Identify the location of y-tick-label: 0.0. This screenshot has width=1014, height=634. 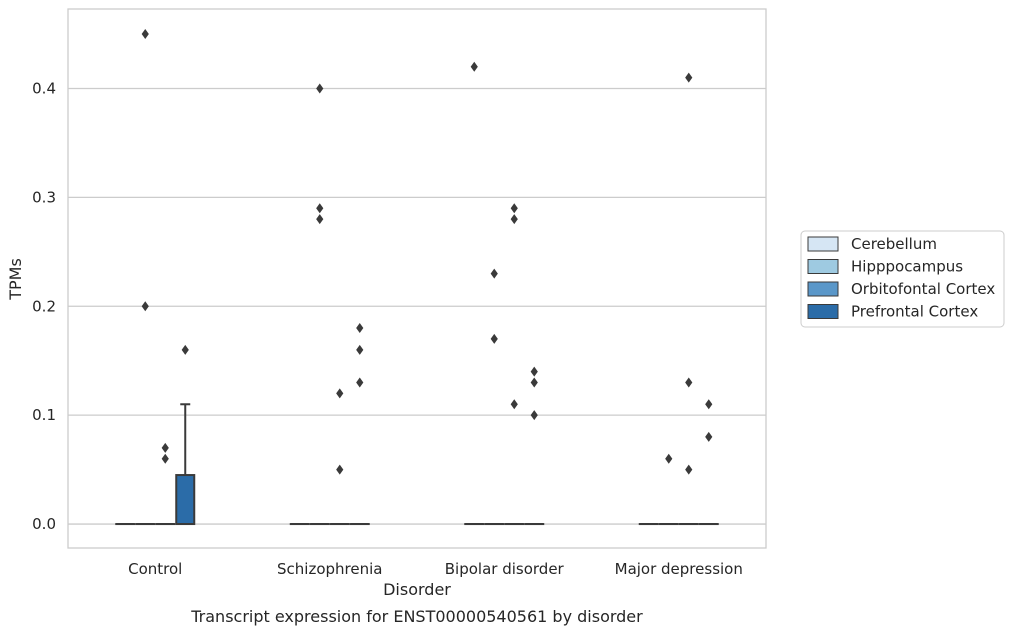
(44, 524).